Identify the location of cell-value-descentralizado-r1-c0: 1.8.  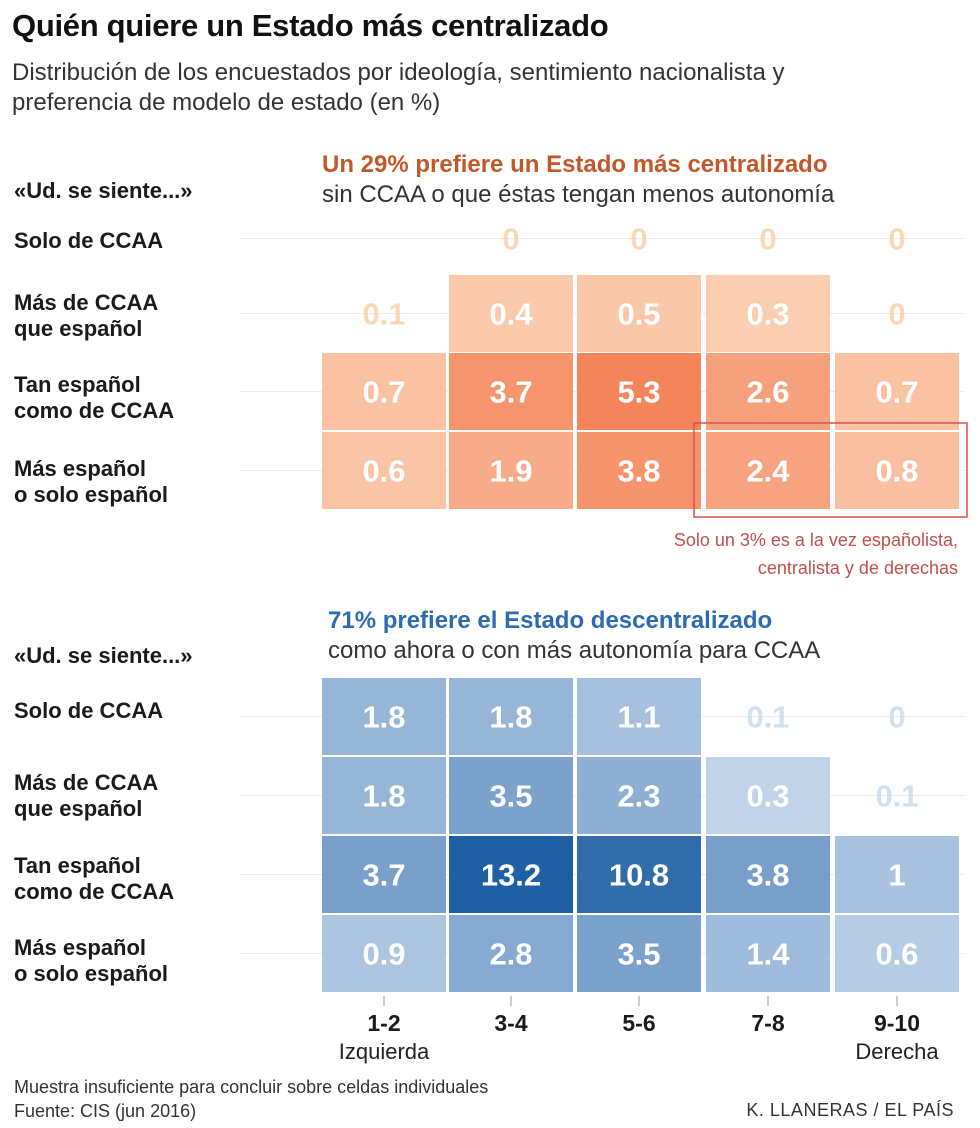
(383, 796).